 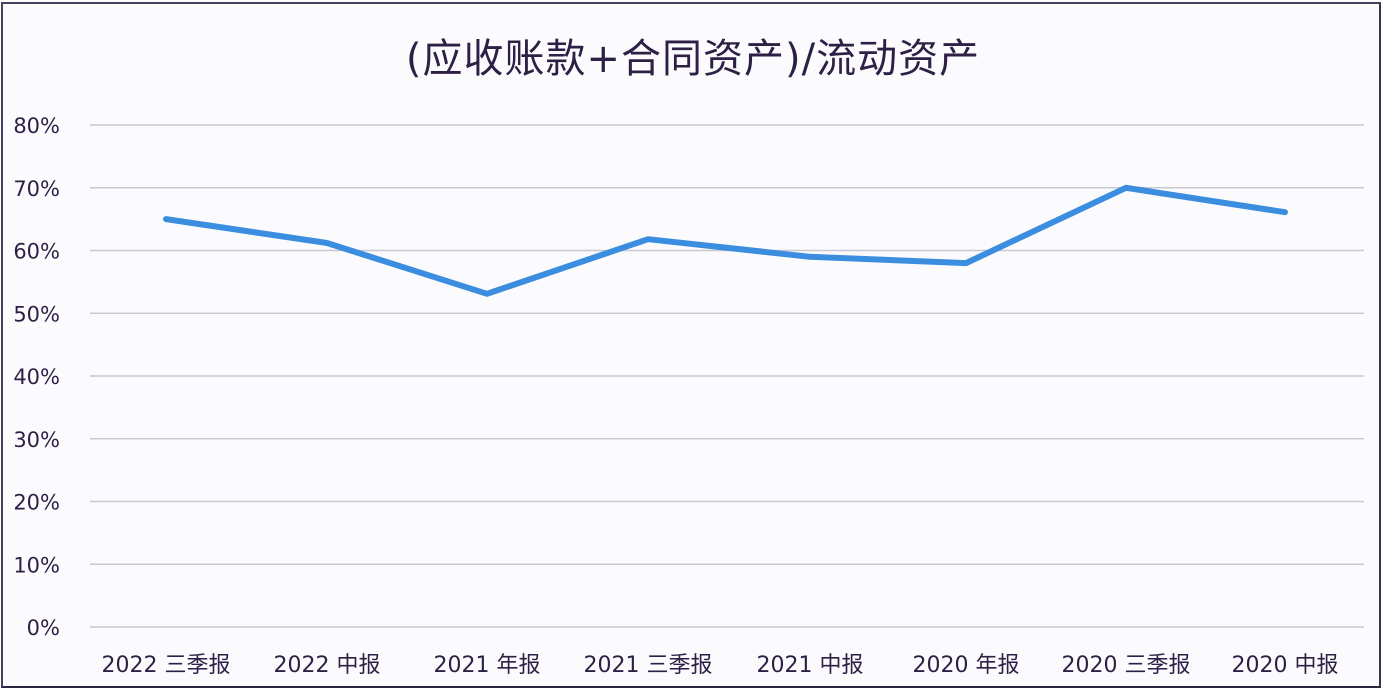 What do you see at coordinates (36, 440) in the screenshot?
I see `y-tick-label: 30%` at bounding box center [36, 440].